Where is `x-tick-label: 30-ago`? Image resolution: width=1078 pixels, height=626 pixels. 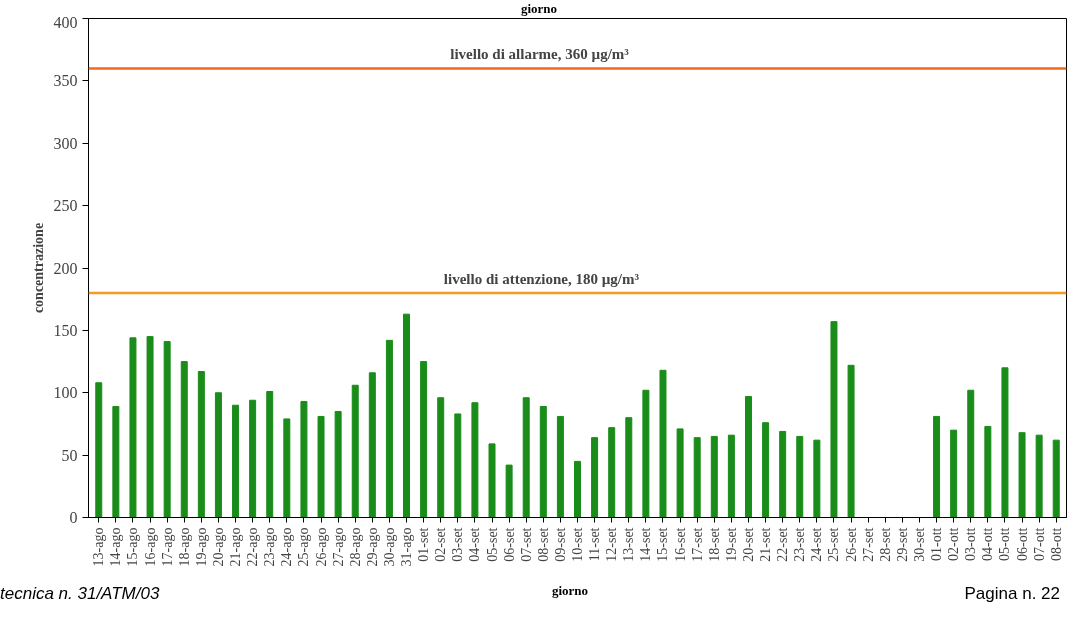
x-tick-label: 30-ago is located at coordinates (389, 547).